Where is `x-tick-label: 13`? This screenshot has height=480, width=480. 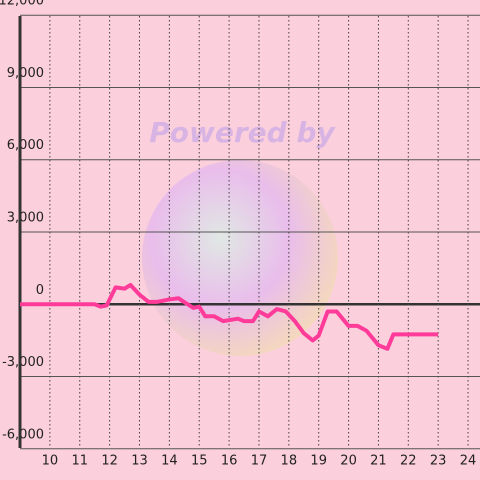
x-tick-label: 13 is located at coordinates (139, 461).